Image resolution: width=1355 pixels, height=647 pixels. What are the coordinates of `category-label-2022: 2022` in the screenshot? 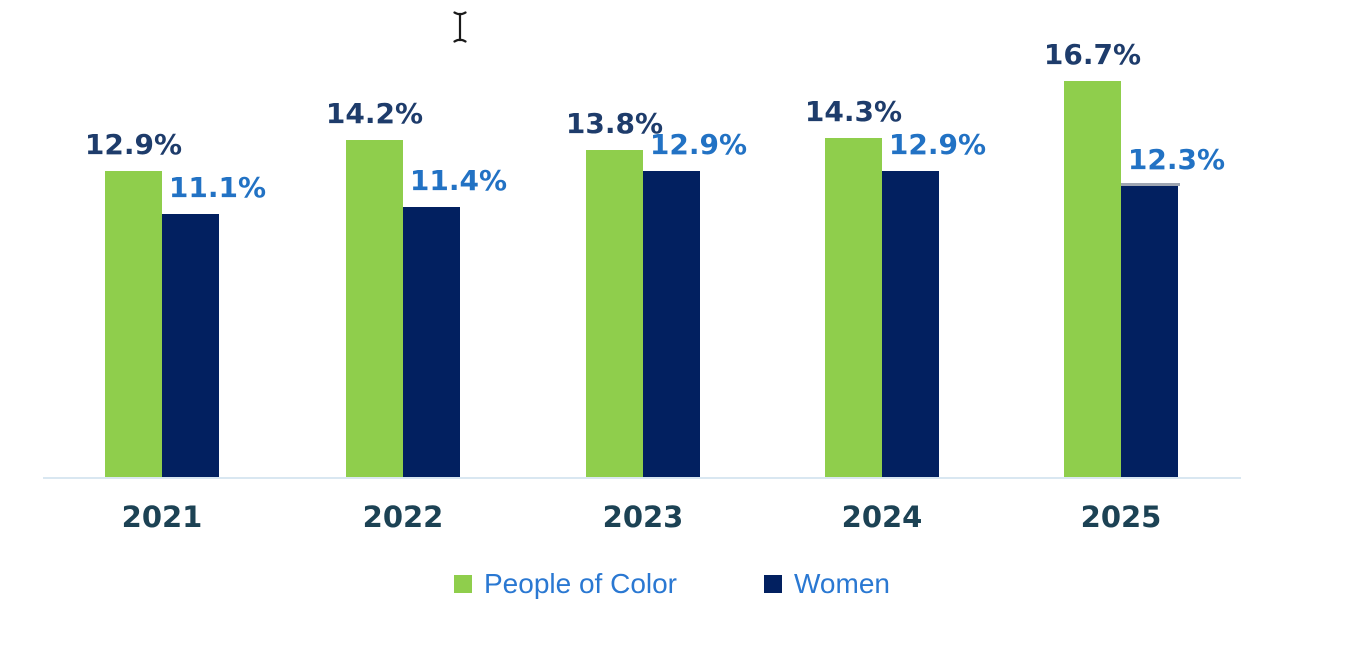 It's located at (403, 517).